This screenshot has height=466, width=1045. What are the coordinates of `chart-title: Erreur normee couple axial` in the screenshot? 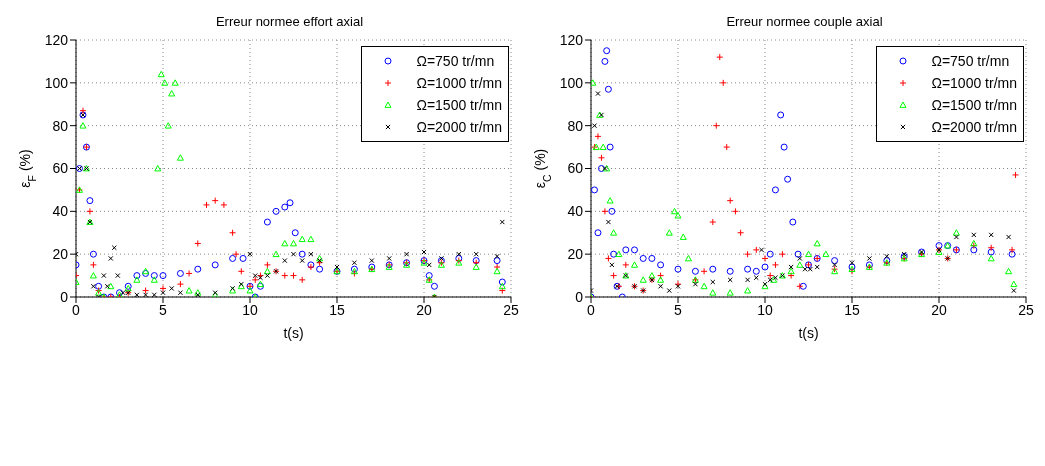 It's located at (804, 21).